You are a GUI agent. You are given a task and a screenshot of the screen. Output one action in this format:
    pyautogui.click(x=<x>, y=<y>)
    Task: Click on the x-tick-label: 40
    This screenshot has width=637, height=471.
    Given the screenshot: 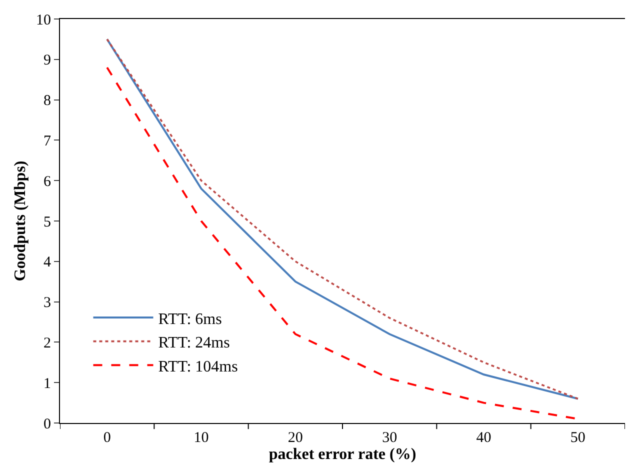 What is the action you would take?
    pyautogui.click(x=484, y=438)
    